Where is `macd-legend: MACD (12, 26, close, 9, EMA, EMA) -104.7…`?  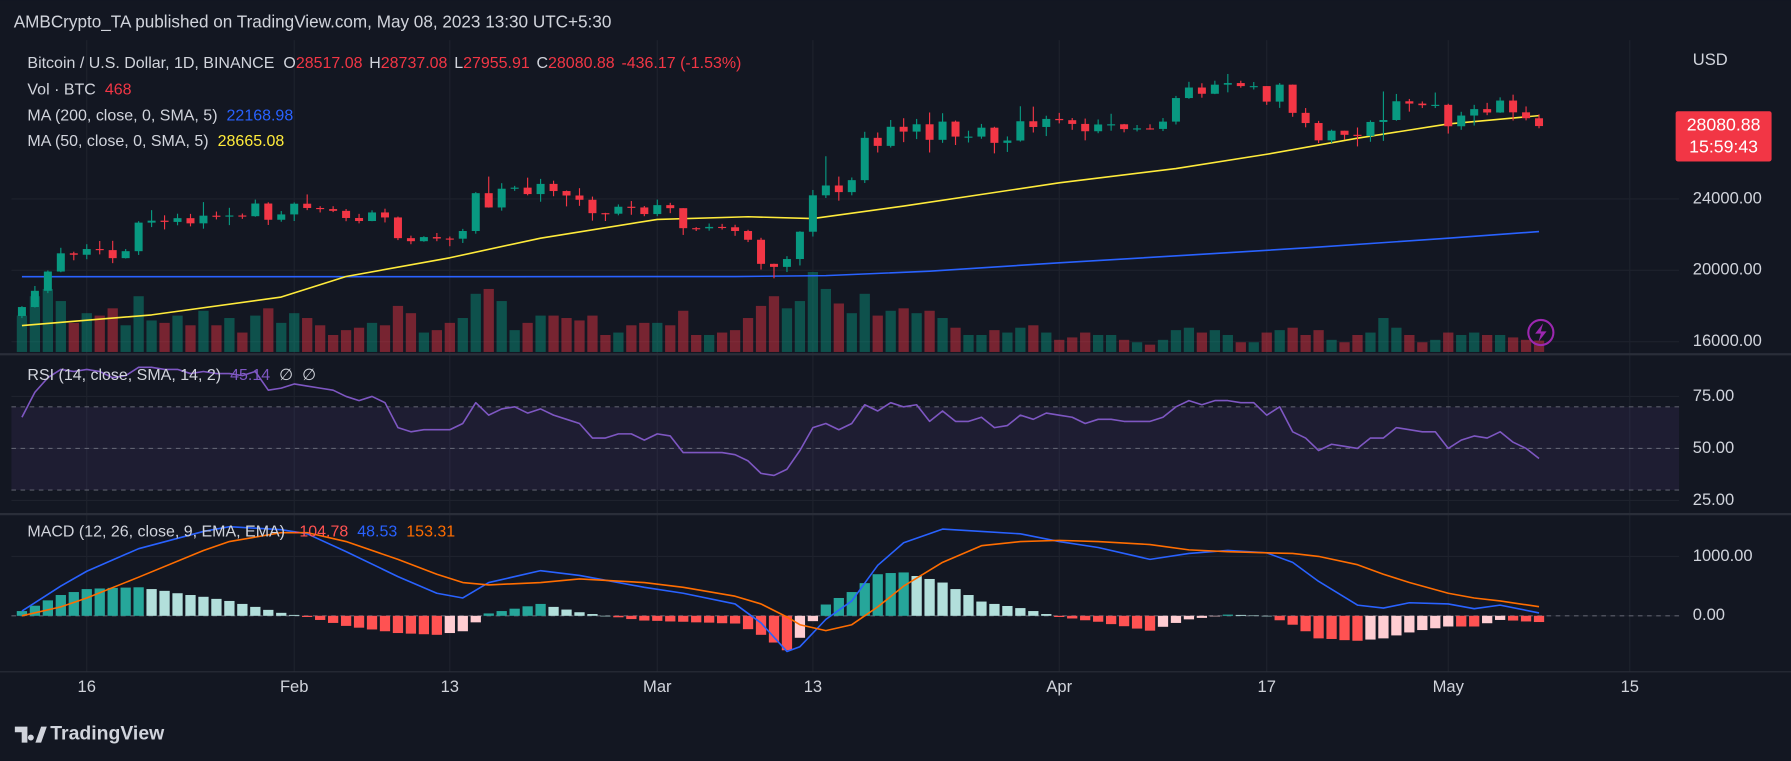
macd-legend: MACD (12, 26, close, 9, EMA, EMA) -104.7… is located at coordinates (241, 532).